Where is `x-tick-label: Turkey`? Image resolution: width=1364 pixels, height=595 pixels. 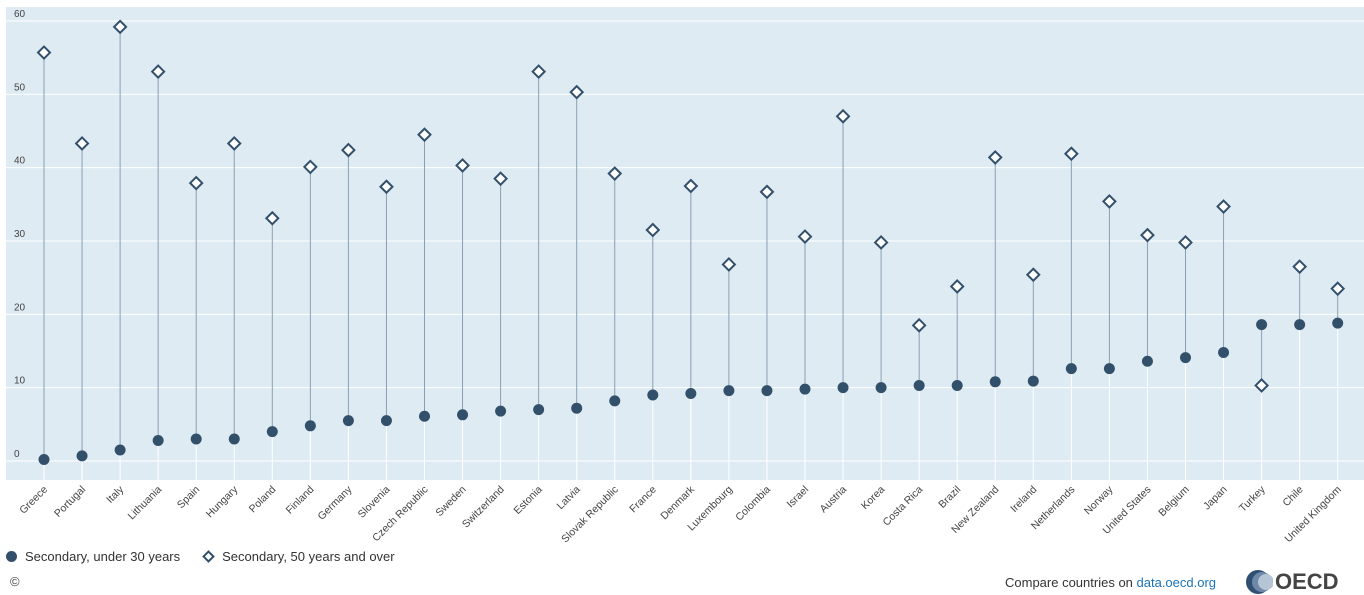 x-tick-label: Turkey is located at coordinates (1252, 498).